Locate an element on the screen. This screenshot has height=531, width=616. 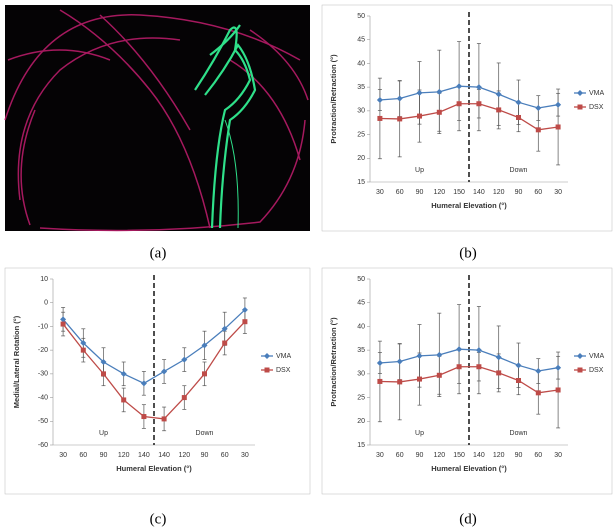
y-tick-label: 40 is located at coordinates (361, 63).